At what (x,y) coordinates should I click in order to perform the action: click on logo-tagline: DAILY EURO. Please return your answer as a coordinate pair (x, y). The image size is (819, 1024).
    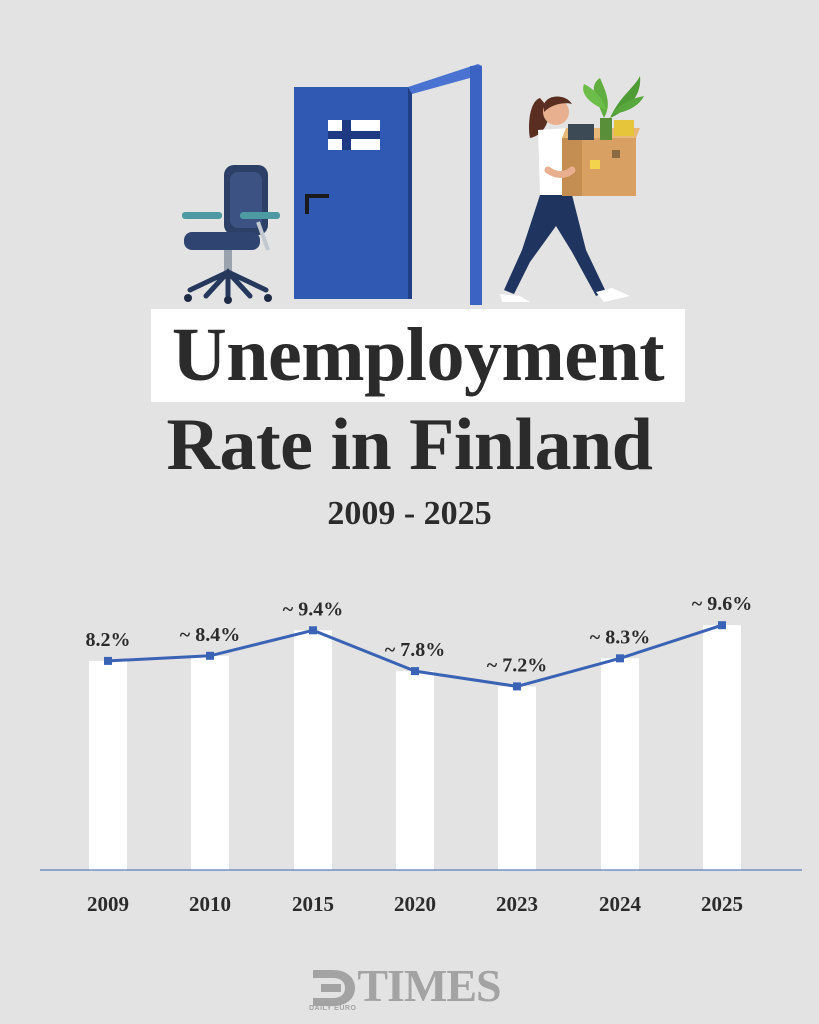
    Looking at the image, I should click on (333, 1008).